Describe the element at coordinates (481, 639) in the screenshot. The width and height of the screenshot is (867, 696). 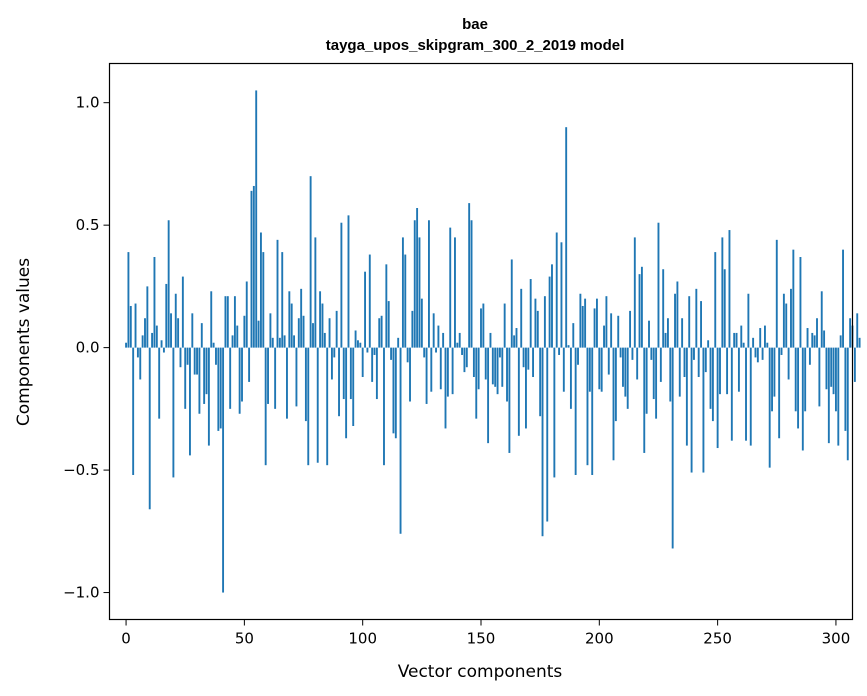
I see `x-tick-label: 150` at that location.